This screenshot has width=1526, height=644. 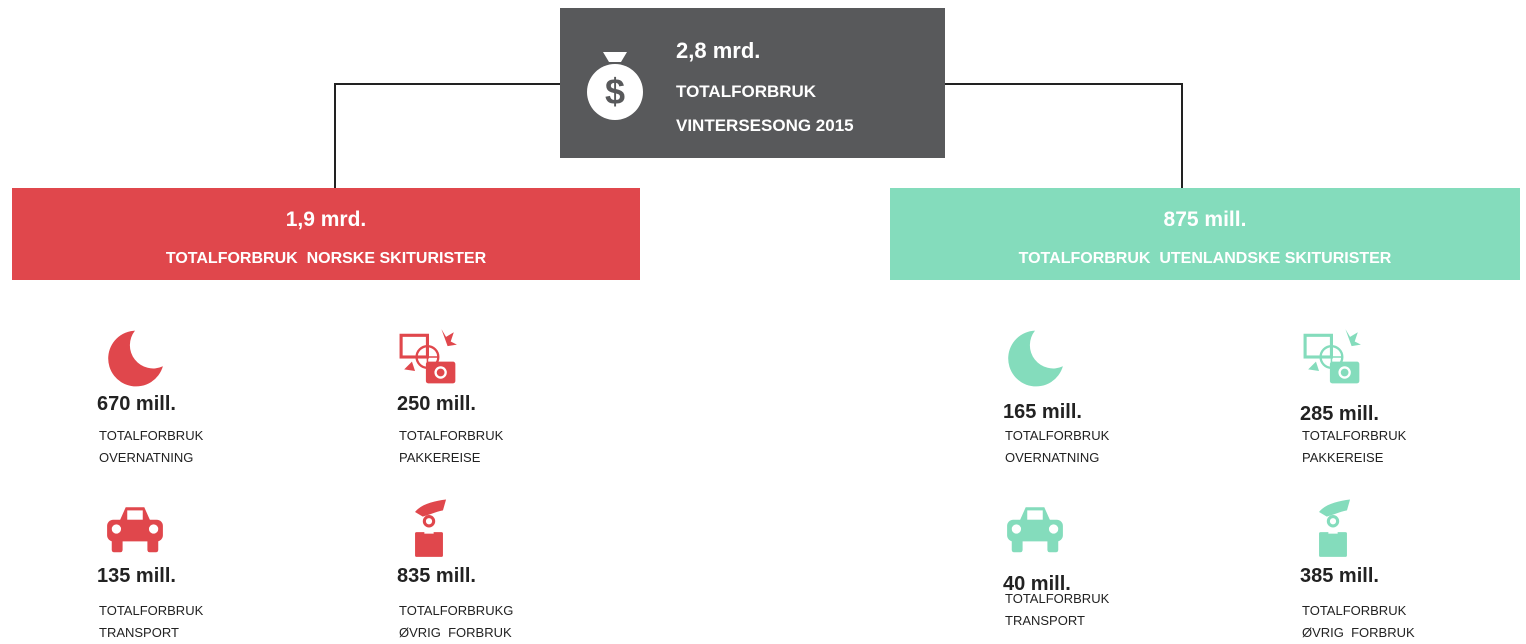 What do you see at coordinates (1037, 584) in the screenshot?
I see `item-value: 40 mill.` at bounding box center [1037, 584].